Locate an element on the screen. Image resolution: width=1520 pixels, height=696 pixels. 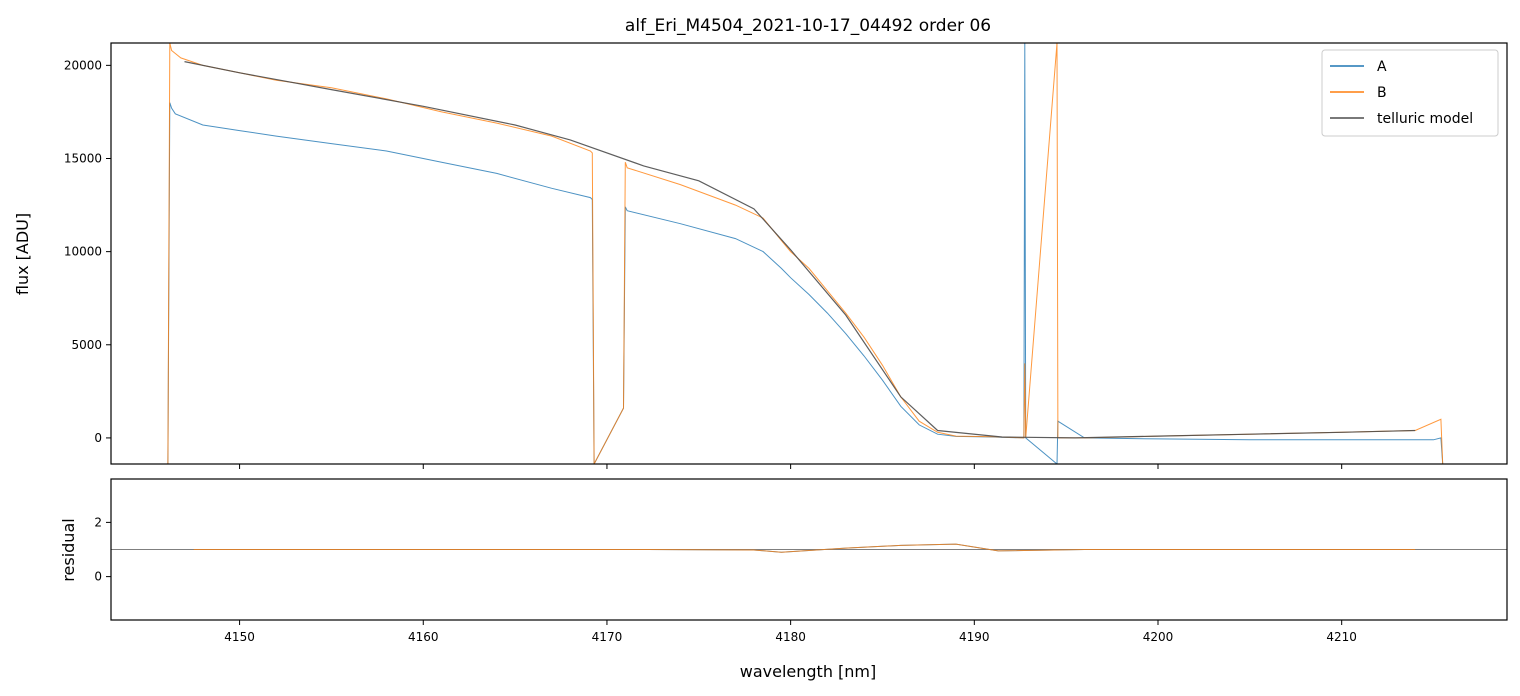
legend-label-b: B is located at coordinates (1382, 93).